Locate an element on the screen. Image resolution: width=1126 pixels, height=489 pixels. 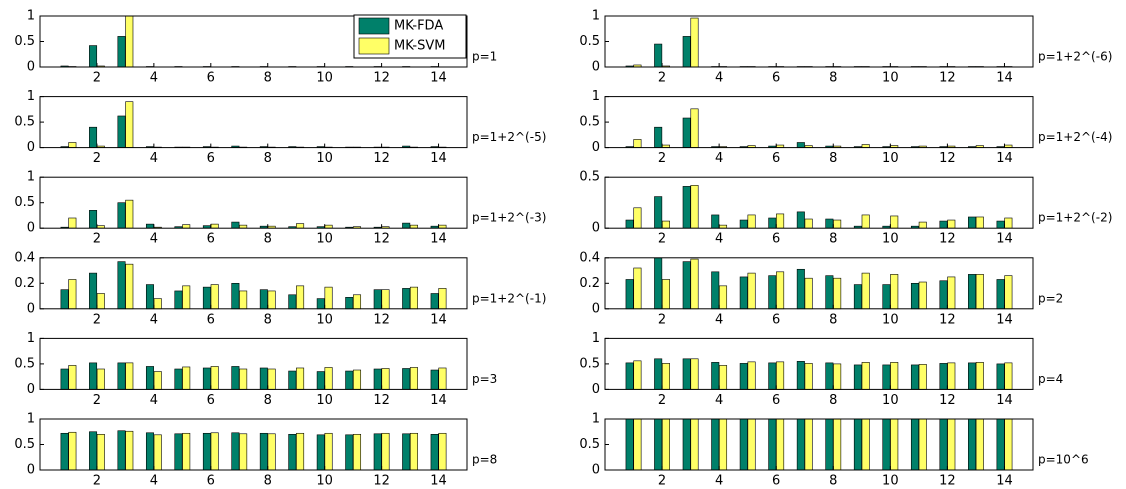
annotation: p=3 is located at coordinates (484, 379).